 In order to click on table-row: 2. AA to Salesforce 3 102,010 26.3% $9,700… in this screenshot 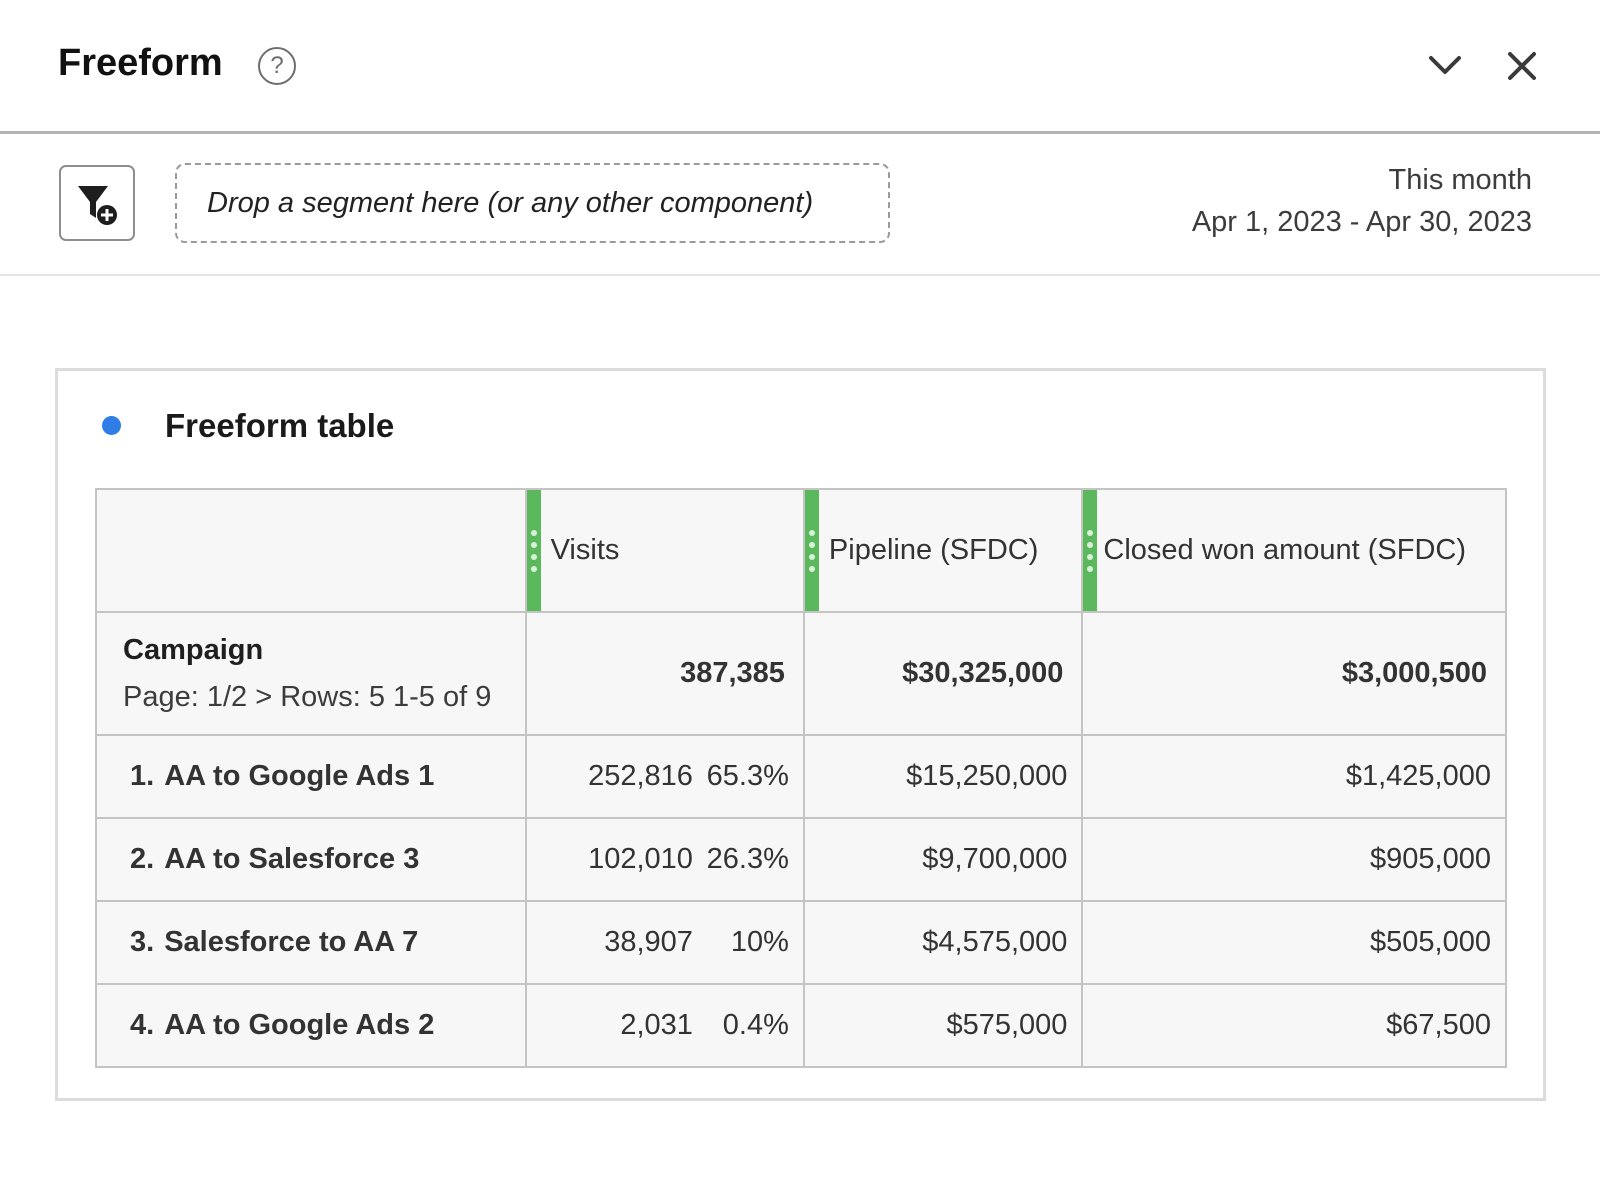, I will do `click(801, 859)`.